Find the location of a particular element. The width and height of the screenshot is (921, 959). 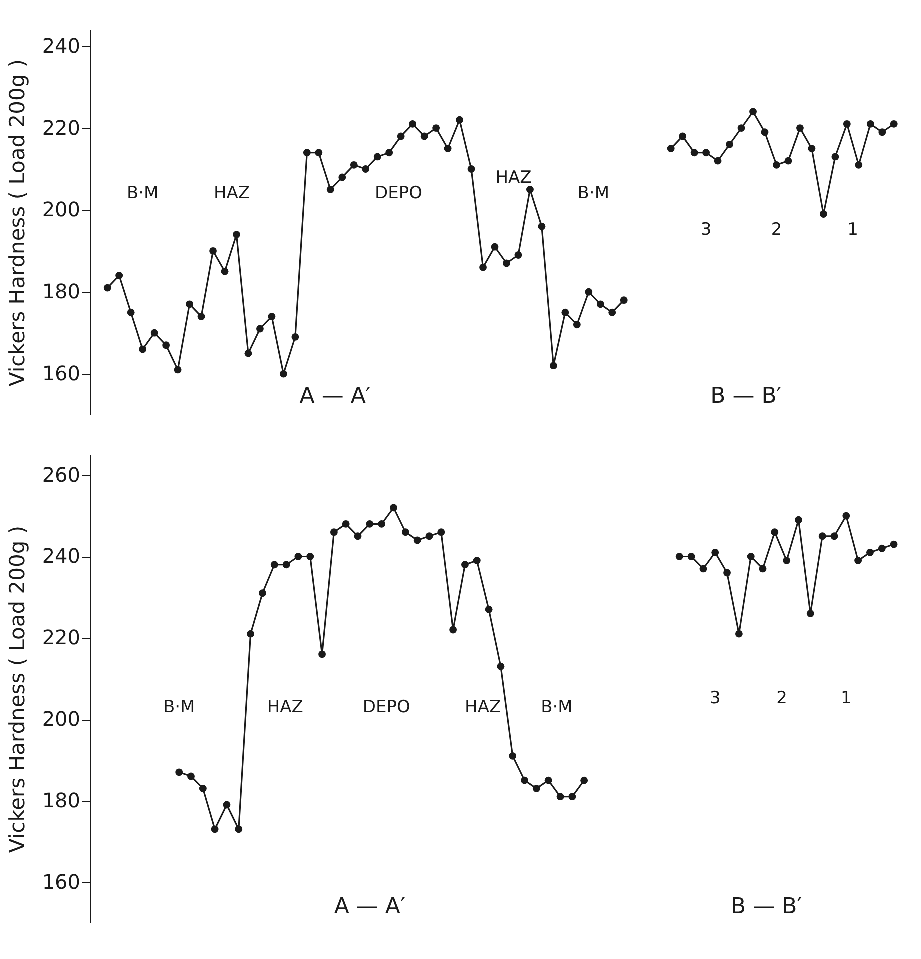

y-tick-label: 240 is located at coordinates (61, 46).